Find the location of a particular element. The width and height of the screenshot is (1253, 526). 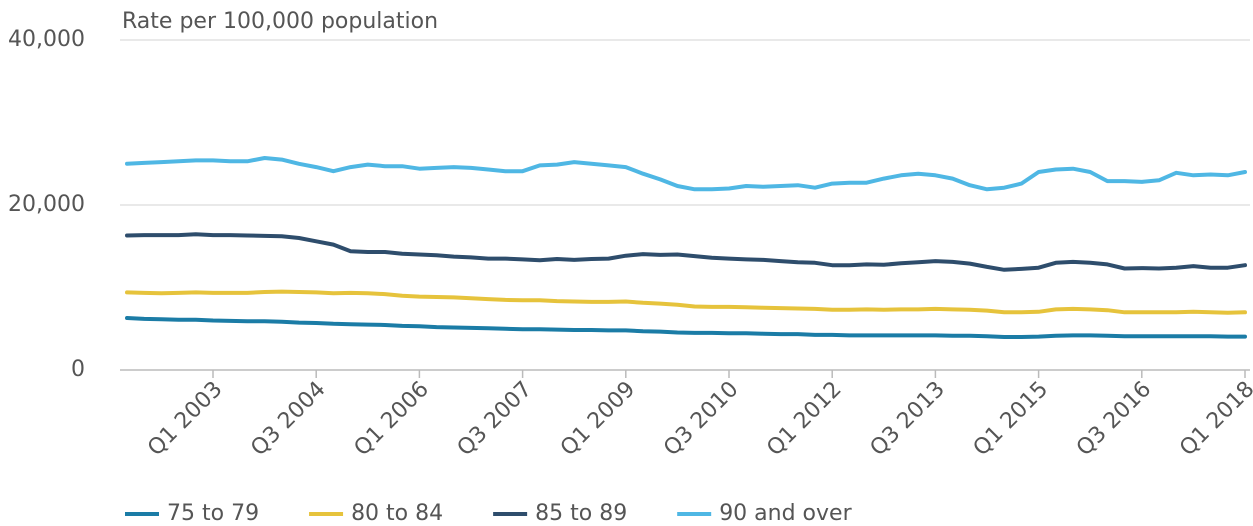

x-tick-label: Q3 2007 is located at coordinates (495, 419).